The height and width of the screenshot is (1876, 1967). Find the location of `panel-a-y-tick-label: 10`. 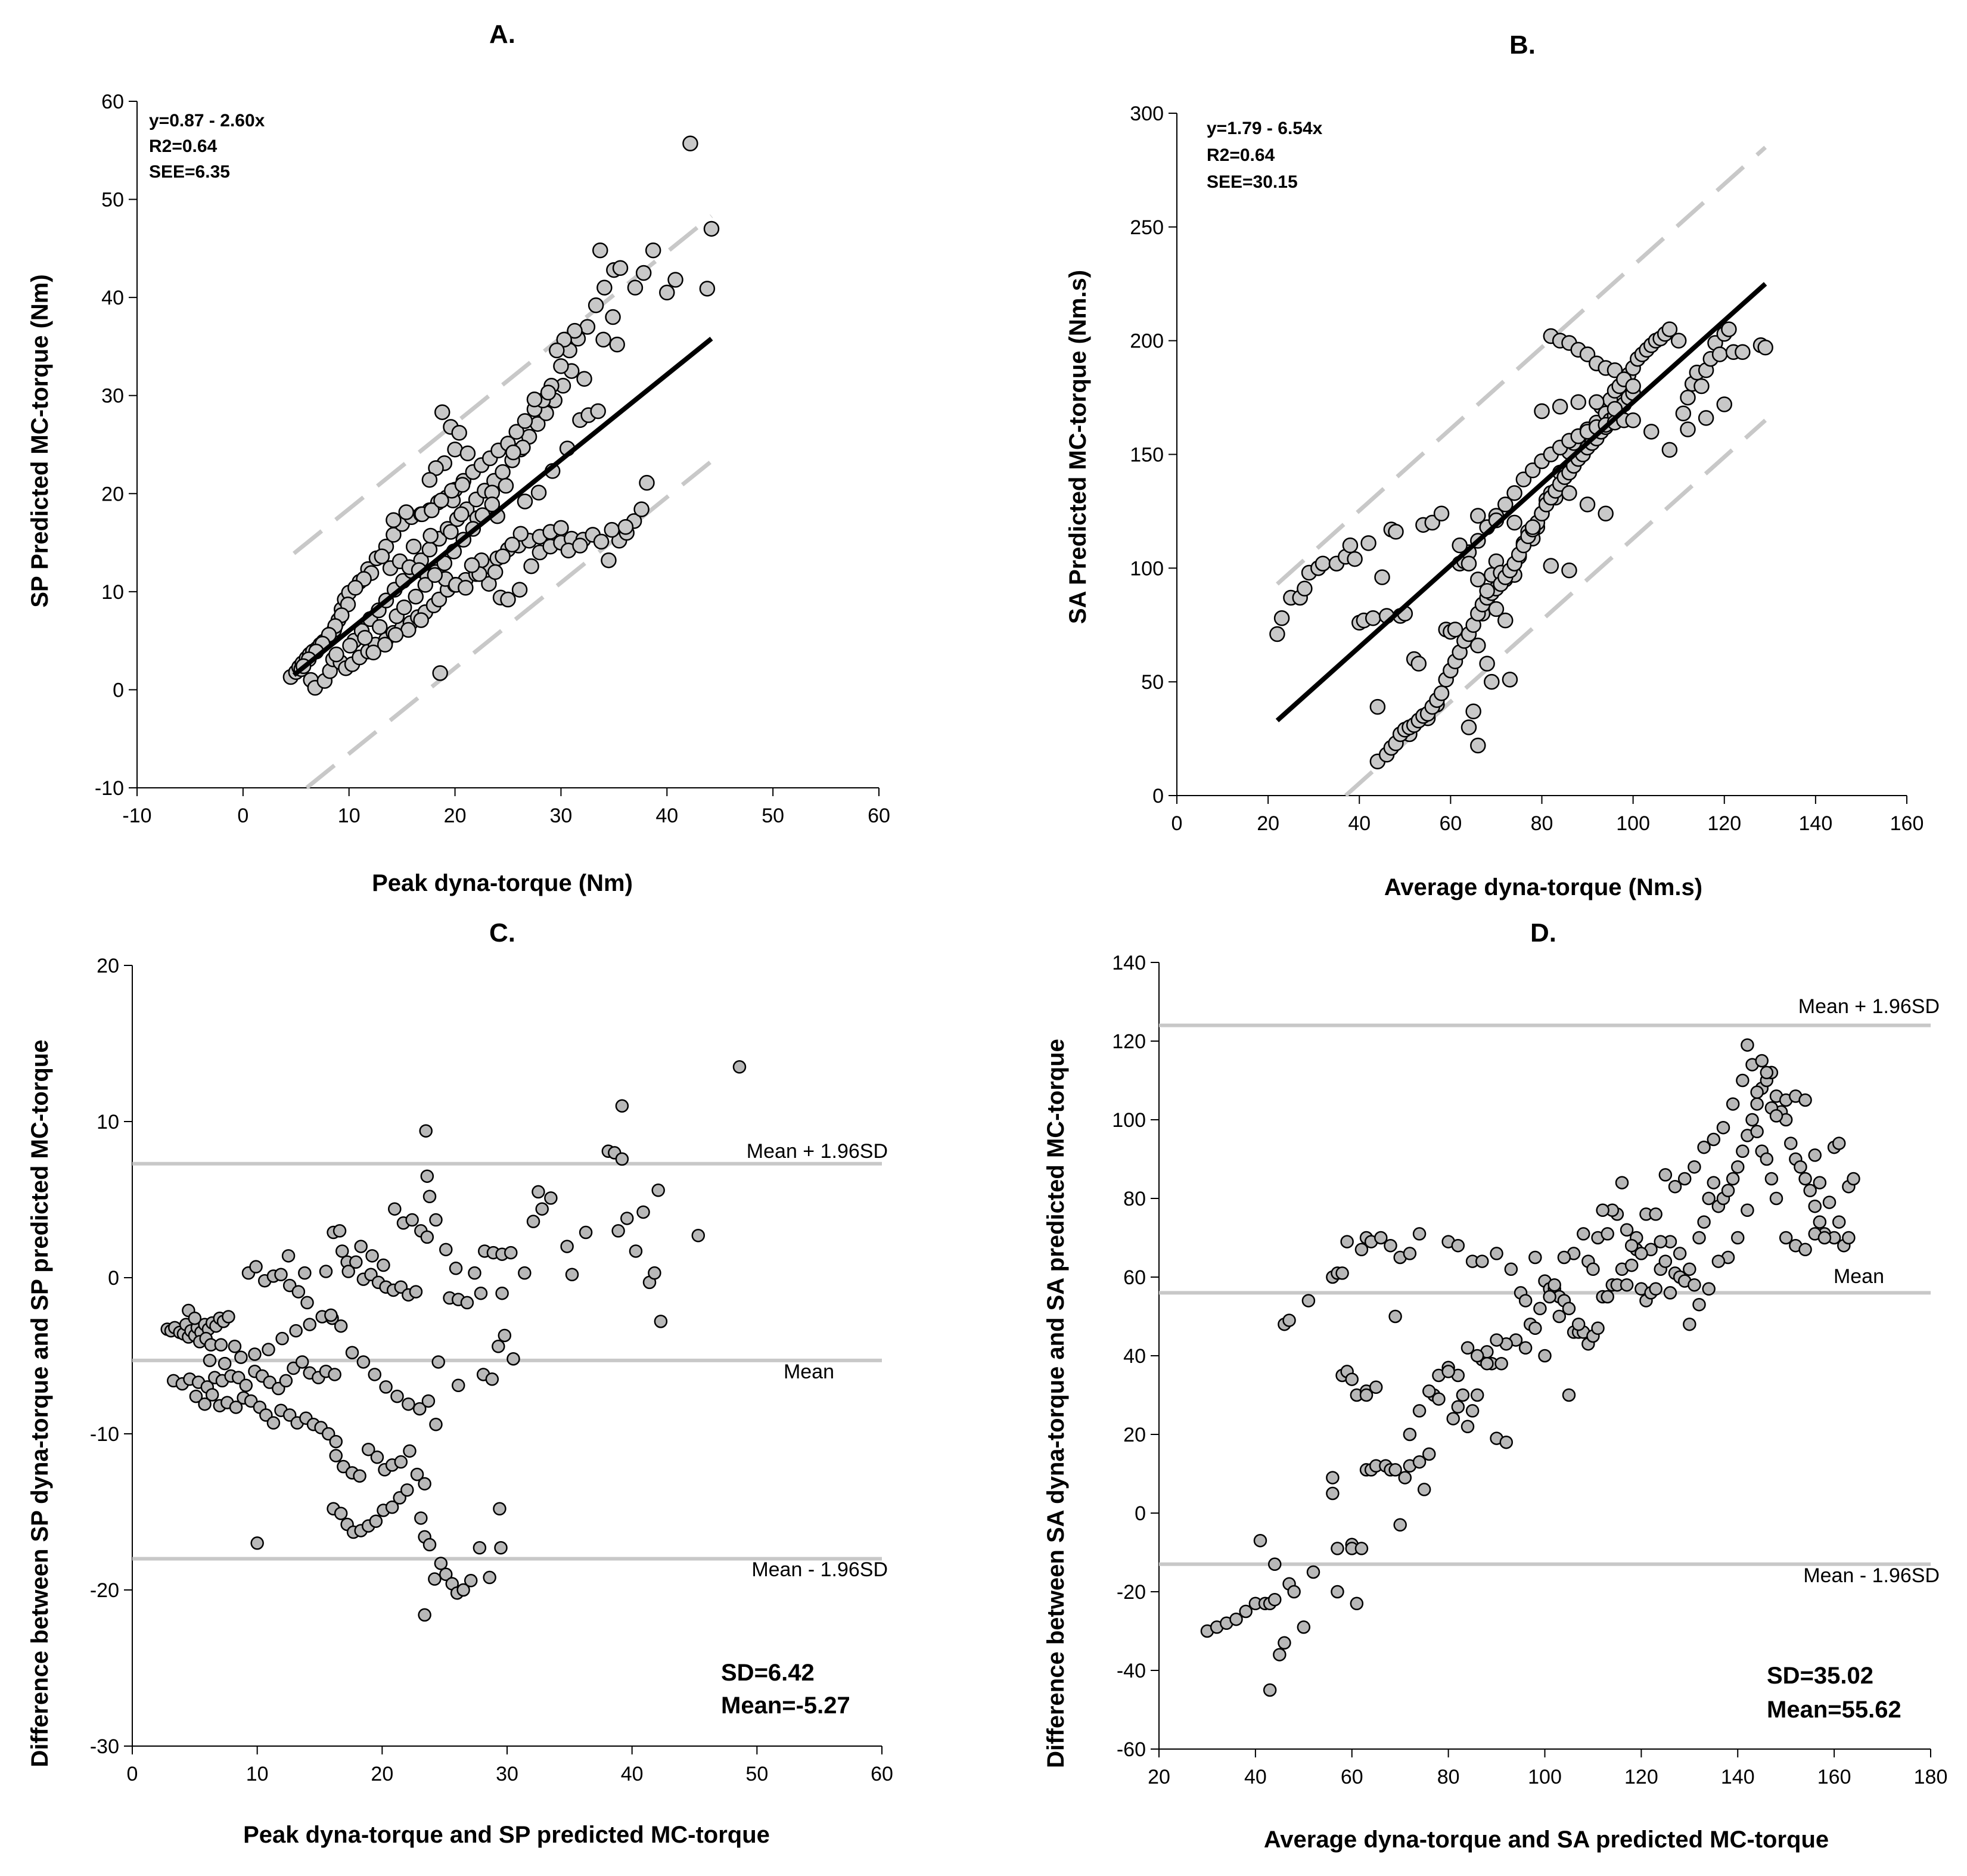

panel-a-y-tick-label: 10 is located at coordinates (113, 592).